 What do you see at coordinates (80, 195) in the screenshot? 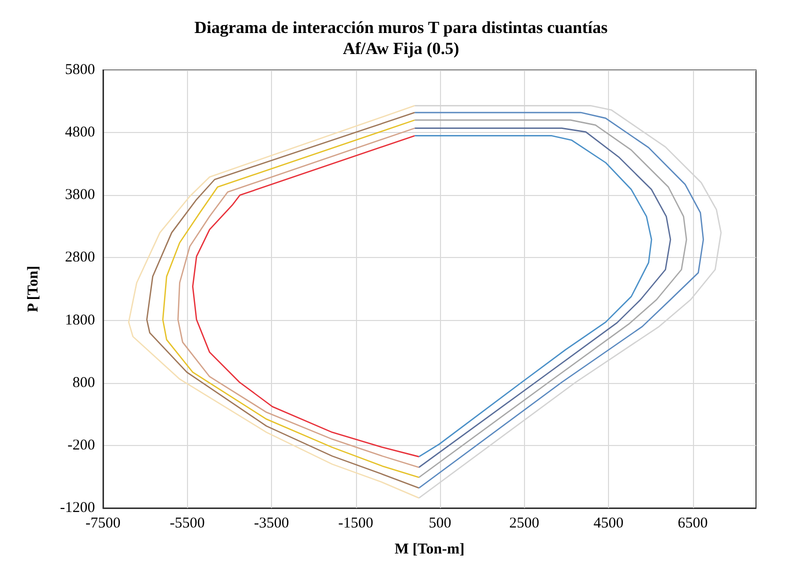
I see `y-tick-label: 3800` at bounding box center [80, 195].